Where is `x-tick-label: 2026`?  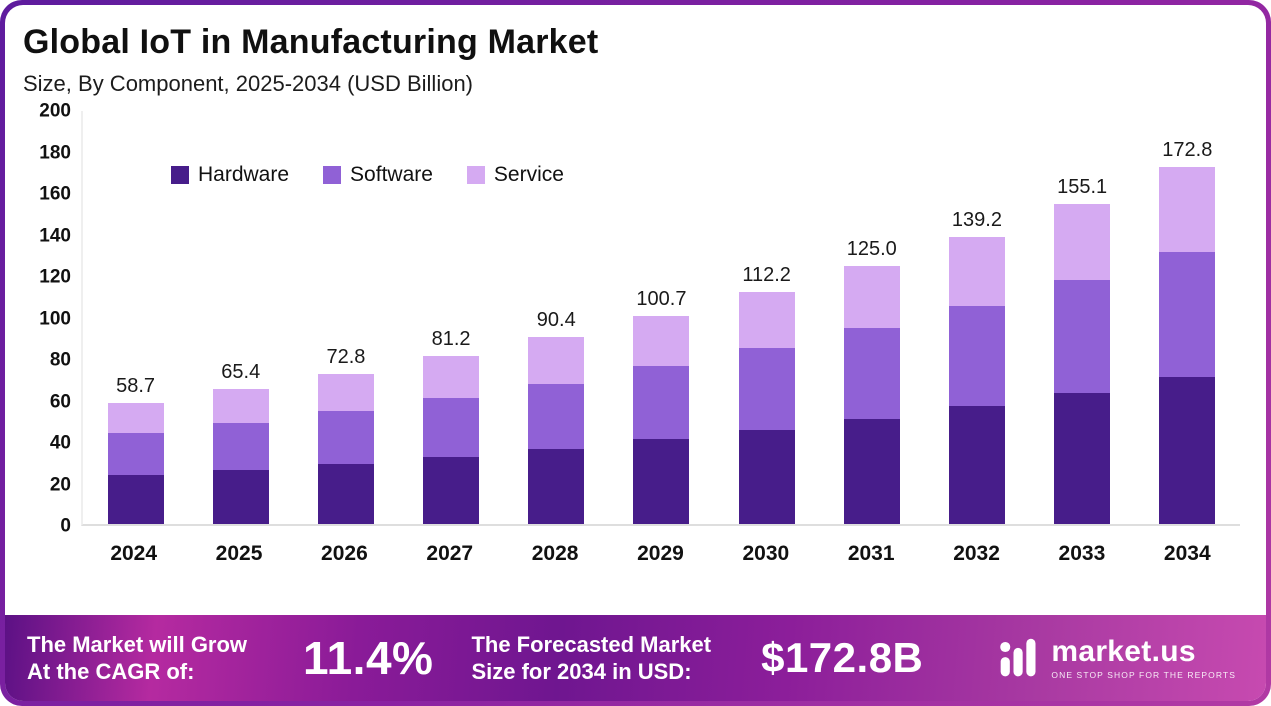
x-tick-label: 2026 is located at coordinates (344, 553).